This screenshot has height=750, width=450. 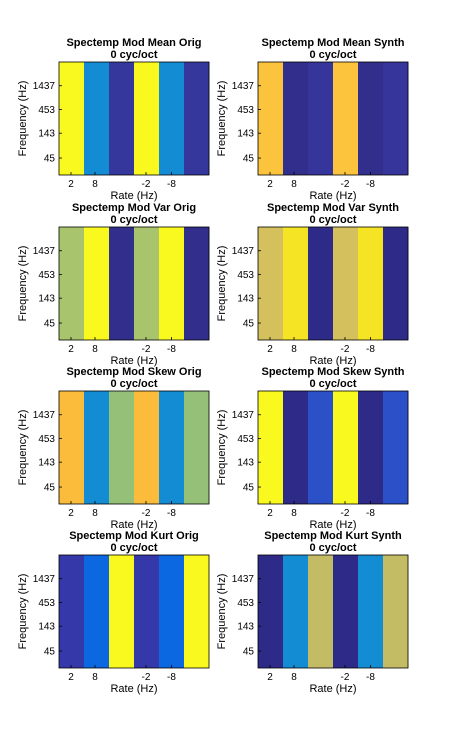 I want to click on chart-title: Spectemp Mod Mean Orig, so click(x=133, y=43).